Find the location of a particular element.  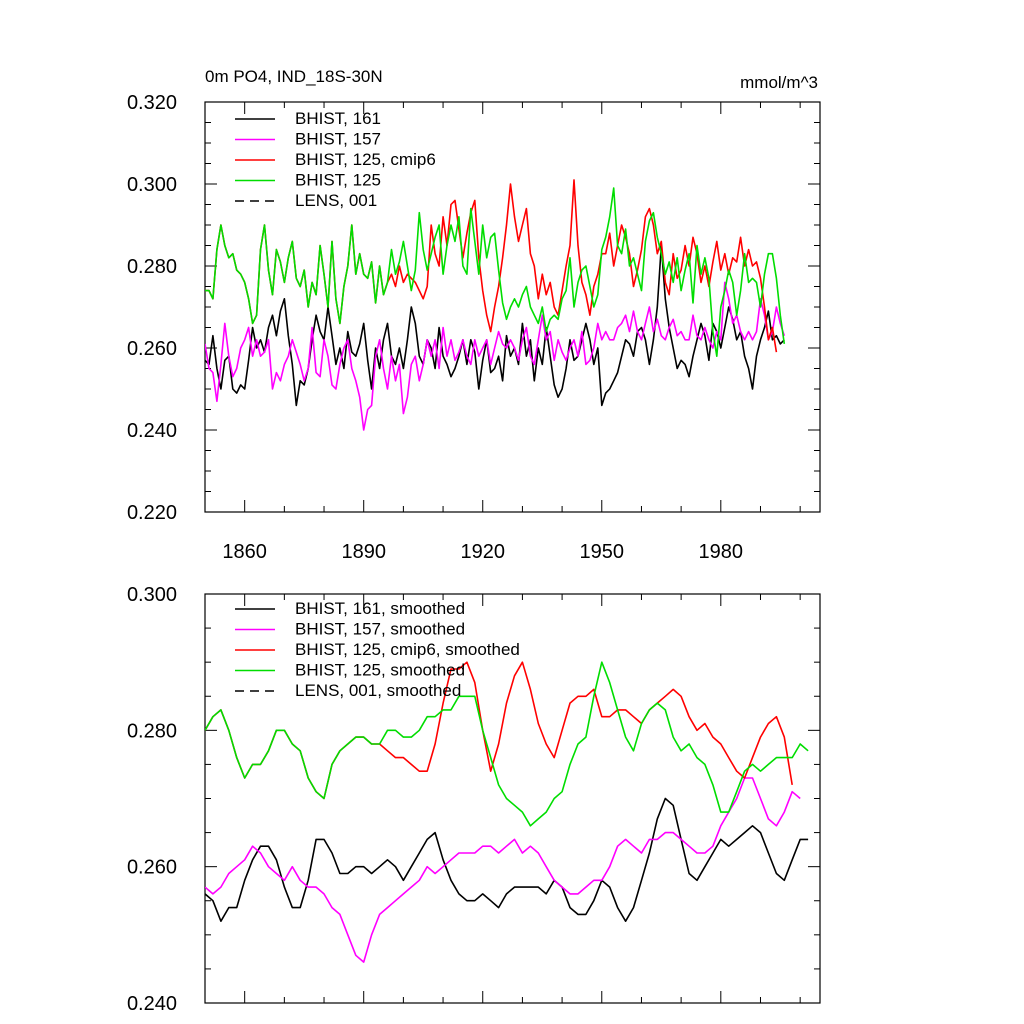

legend-label: BHIST, 125, smoothed is located at coordinates (380, 670).